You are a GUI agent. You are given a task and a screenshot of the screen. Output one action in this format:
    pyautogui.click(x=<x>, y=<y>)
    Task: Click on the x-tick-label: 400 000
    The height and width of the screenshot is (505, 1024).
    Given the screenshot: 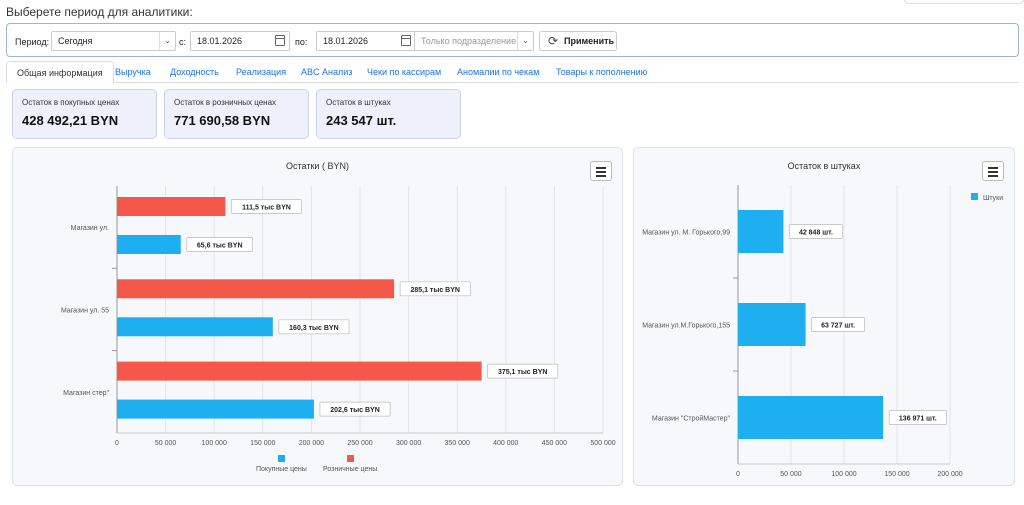 What is the action you would take?
    pyautogui.click(x=505, y=443)
    